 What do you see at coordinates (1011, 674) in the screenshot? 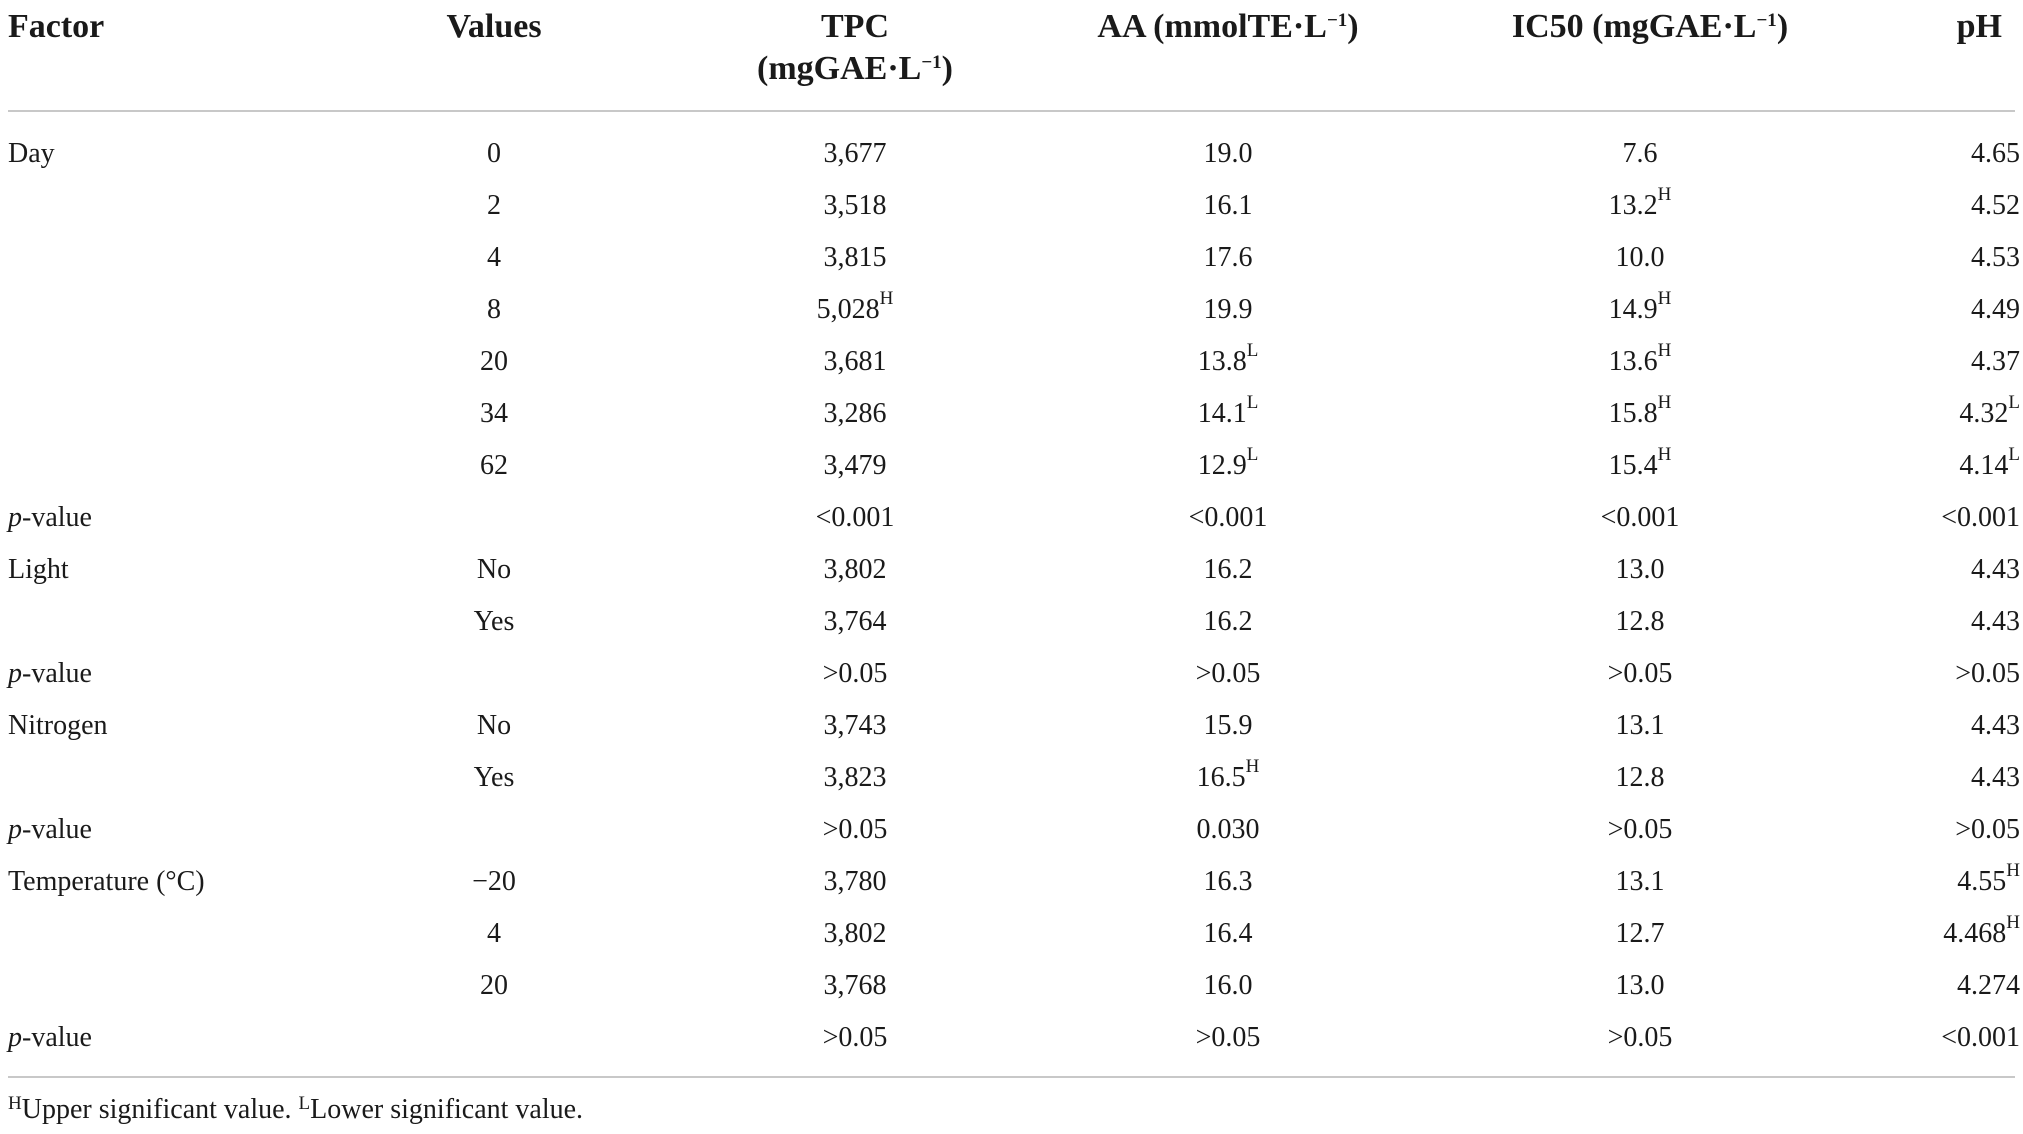
I see `table-row: p-value >0.05 >0.05 >0.05 >0.05` at bounding box center [1011, 674].